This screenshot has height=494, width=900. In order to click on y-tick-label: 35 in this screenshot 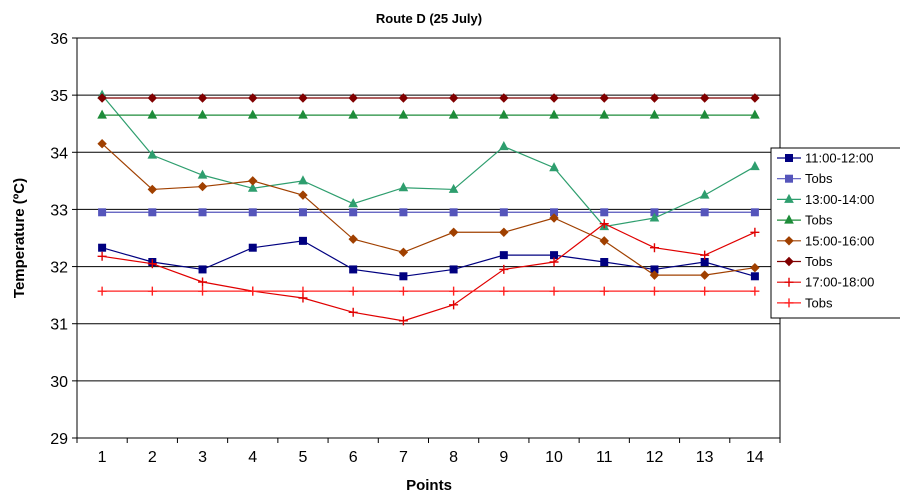, I will do `click(59, 96)`.